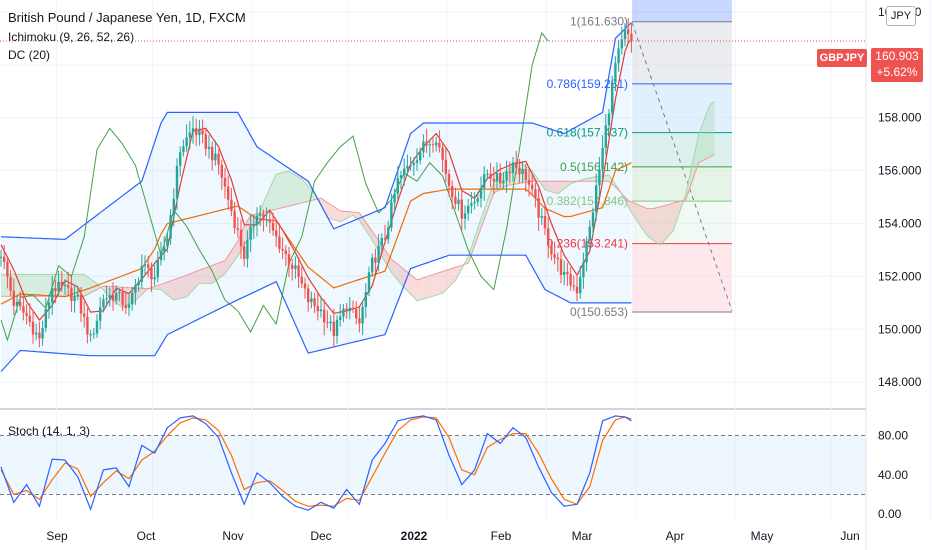 This screenshot has height=550, width=932. I want to click on ichimoku-legend: Ichimoku (9, 26, 52, 26), so click(71, 37).